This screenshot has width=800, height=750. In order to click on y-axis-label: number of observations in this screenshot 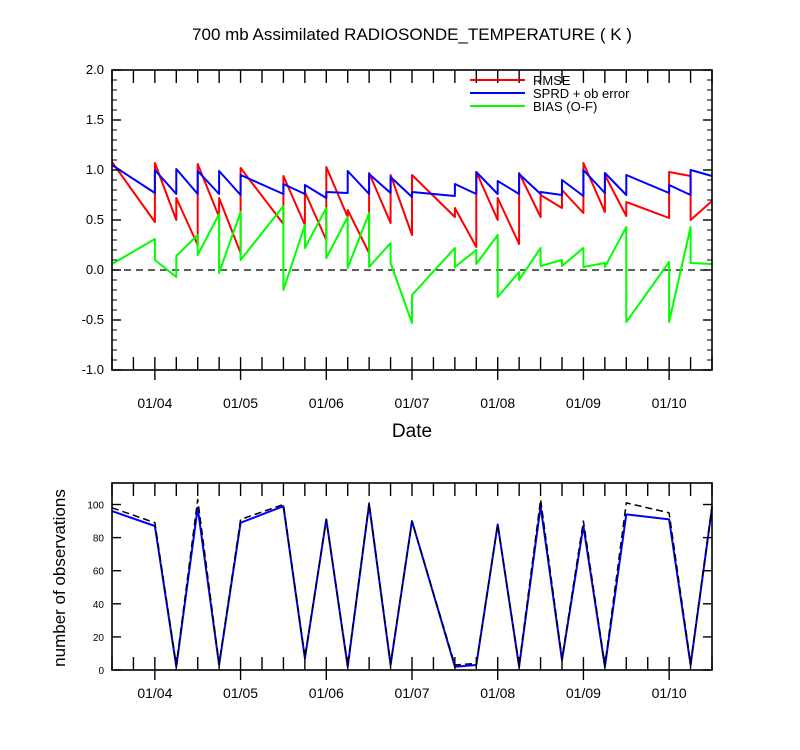, I will do `click(59, 578)`.